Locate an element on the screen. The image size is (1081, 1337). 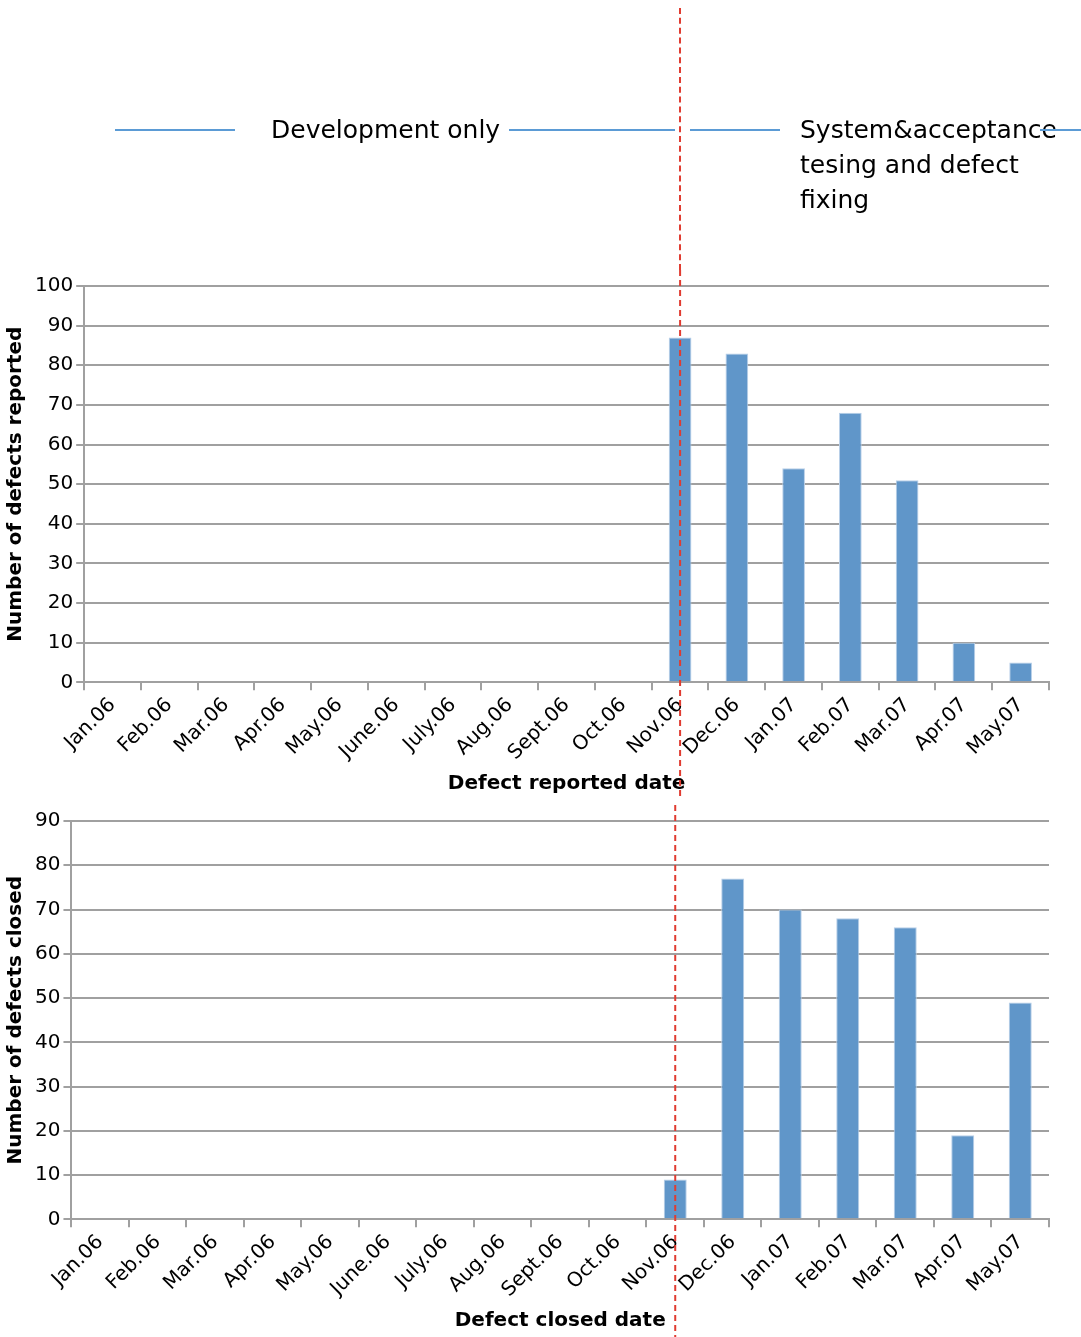
x-axis-title: Defect closed date is located at coordinates (560, 1319).